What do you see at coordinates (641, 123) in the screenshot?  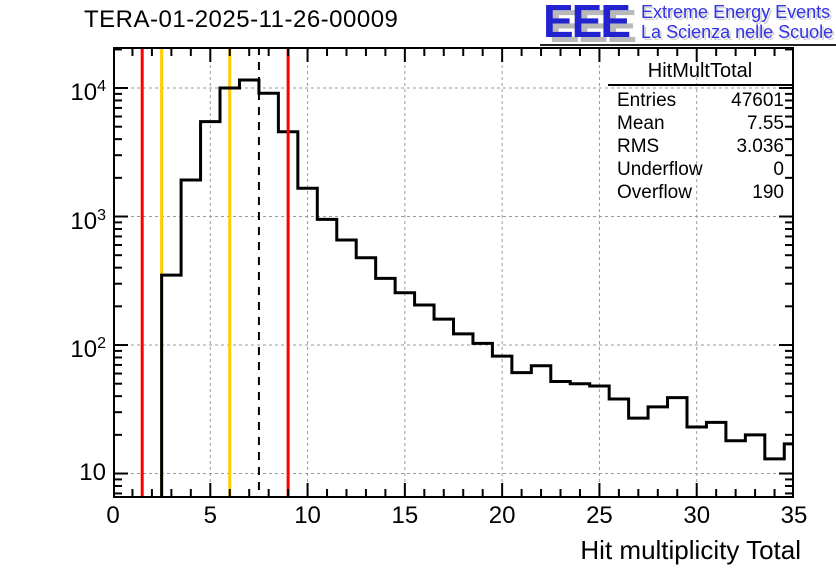 I see `stats-row-label: Mean` at bounding box center [641, 123].